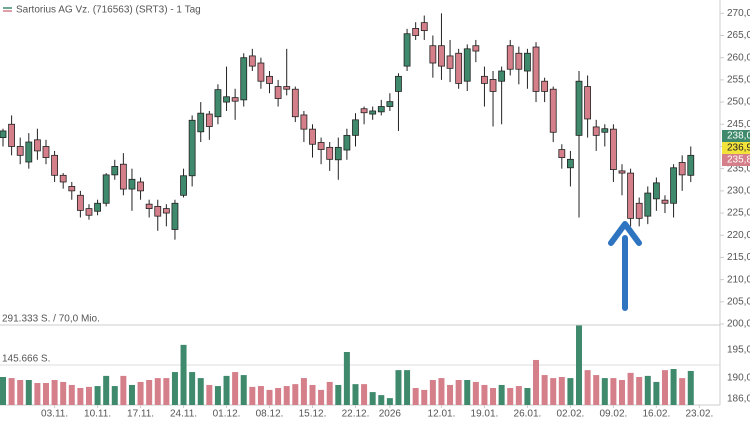  Describe the element at coordinates (625, 233) in the screenshot. I see `arrow-head` at that location.